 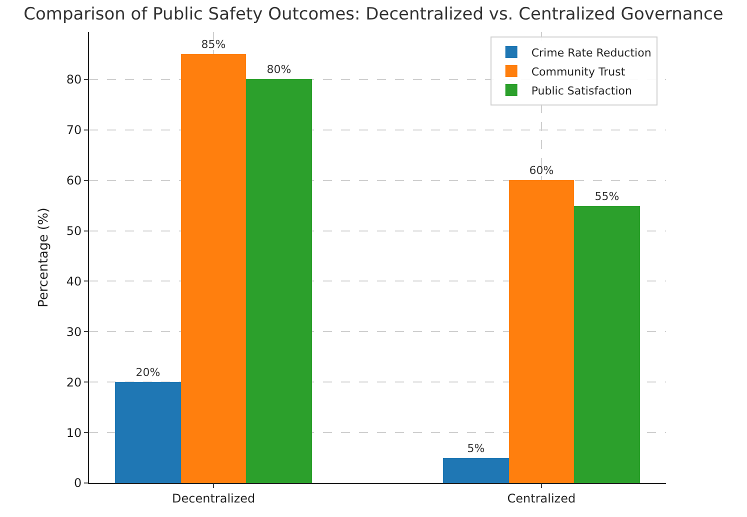 What do you see at coordinates (476, 448) in the screenshot?
I see `data-label: 5%` at bounding box center [476, 448].